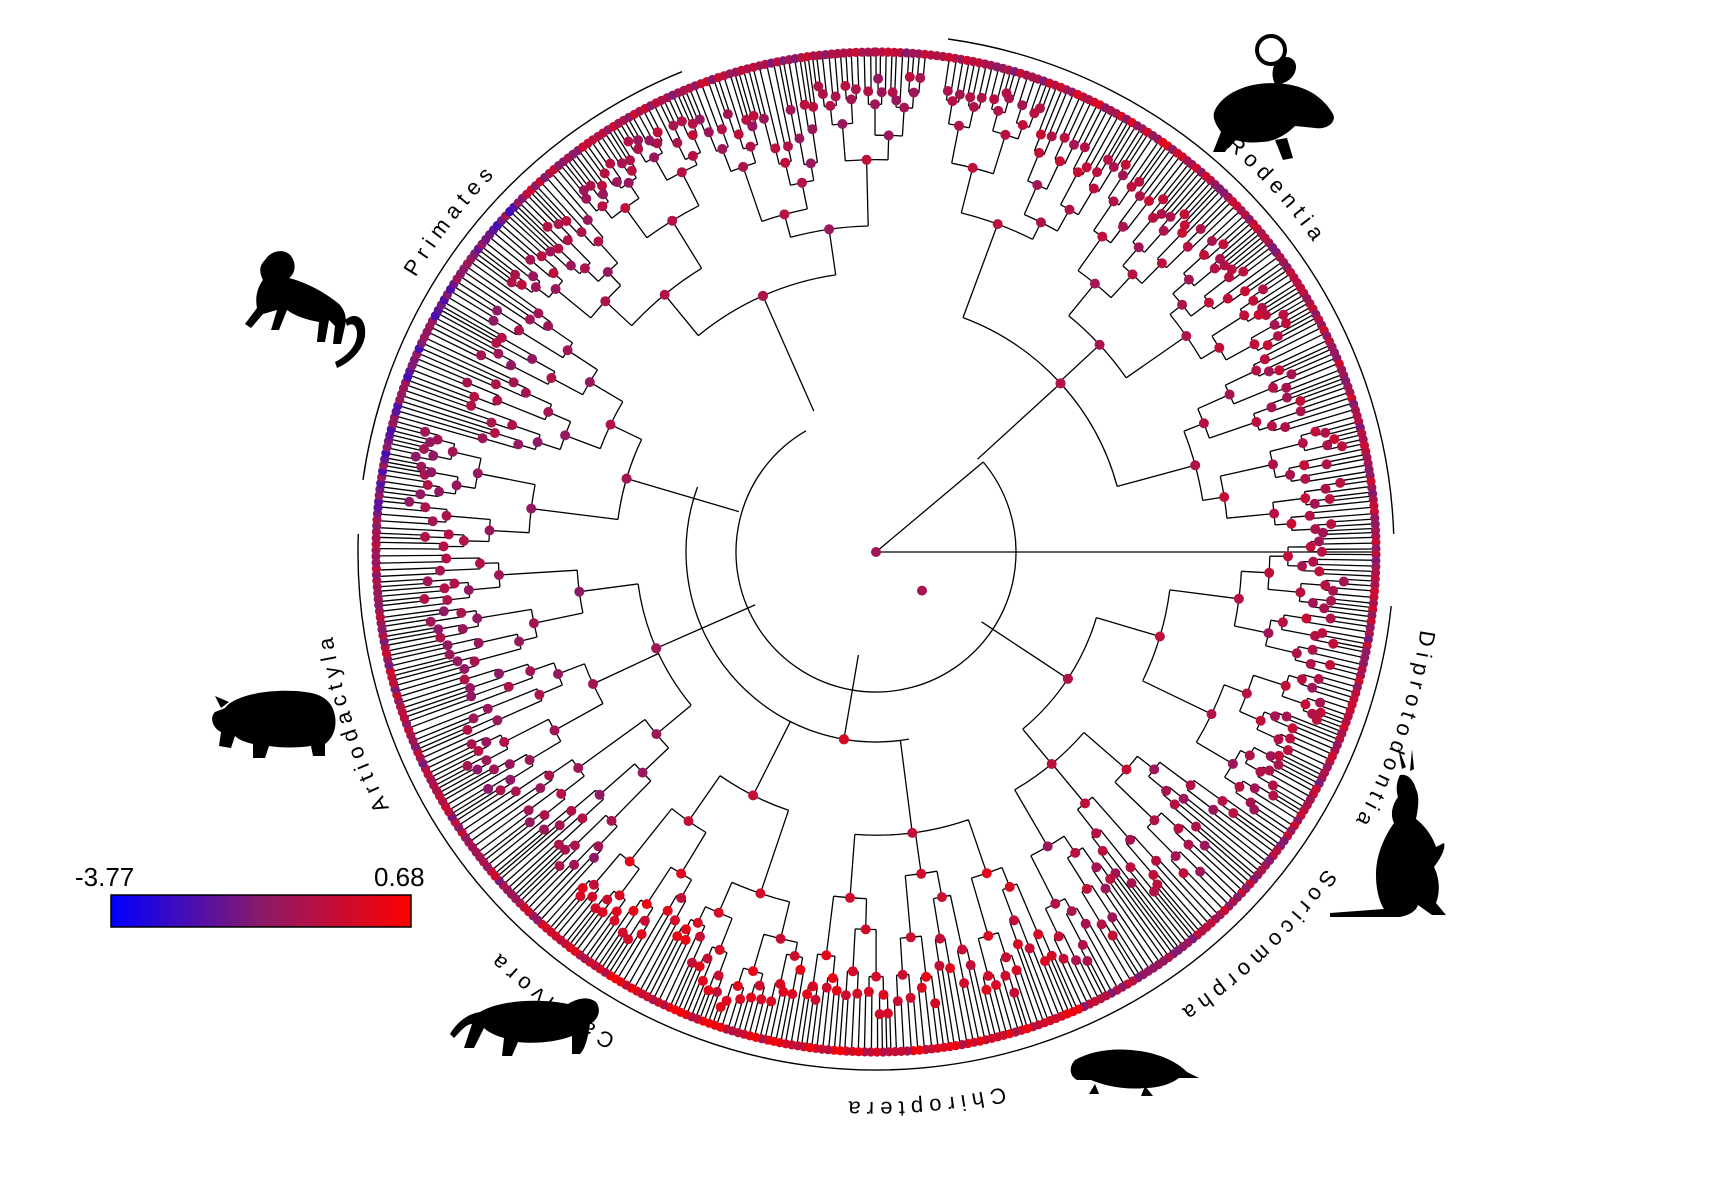 The height and width of the screenshot is (1191, 1712). Describe the element at coordinates (524, 1027) in the screenshot. I see `tiger-icon` at that location.